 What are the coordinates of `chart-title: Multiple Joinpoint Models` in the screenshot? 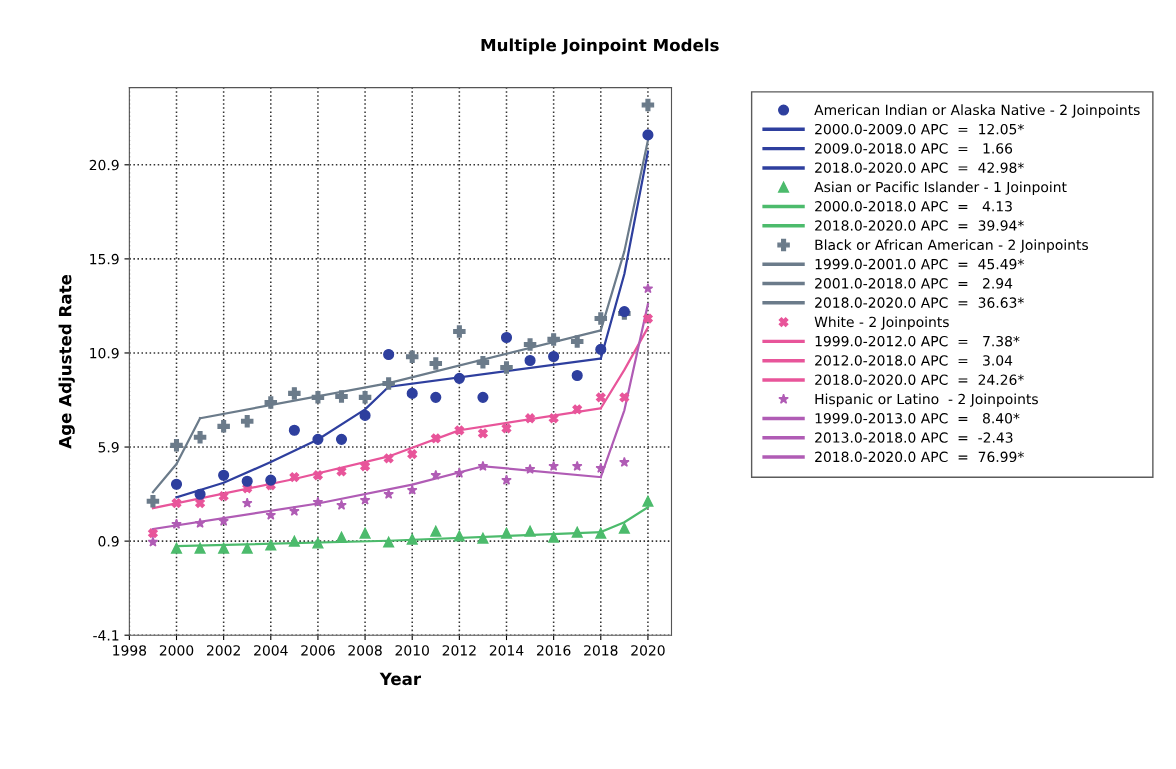 It's located at (600, 46).